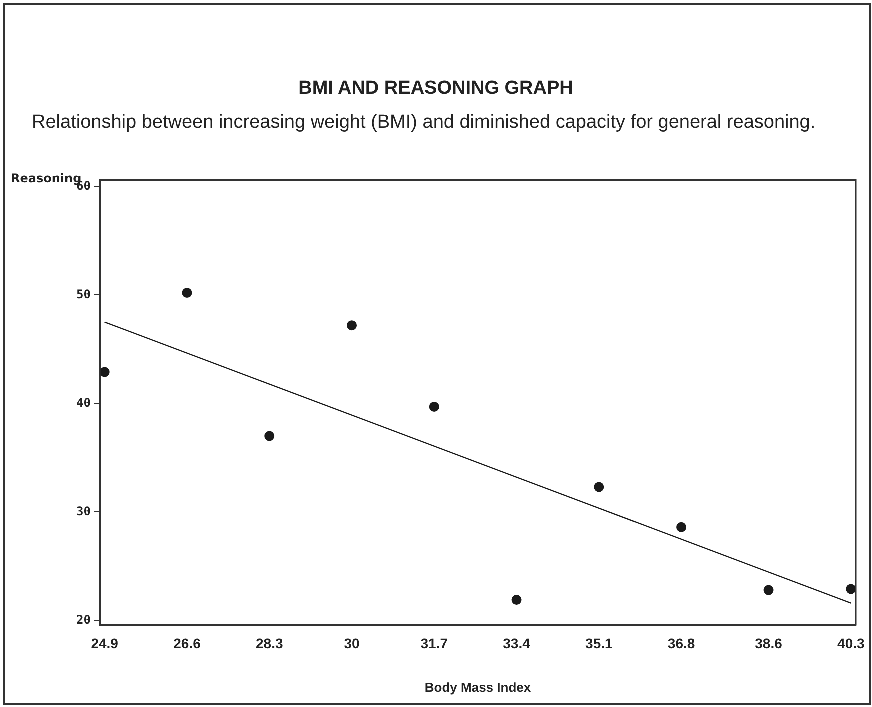 This screenshot has width=872, height=707. What do you see at coordinates (83, 619) in the screenshot?
I see `y-tick-label: 20` at bounding box center [83, 619].